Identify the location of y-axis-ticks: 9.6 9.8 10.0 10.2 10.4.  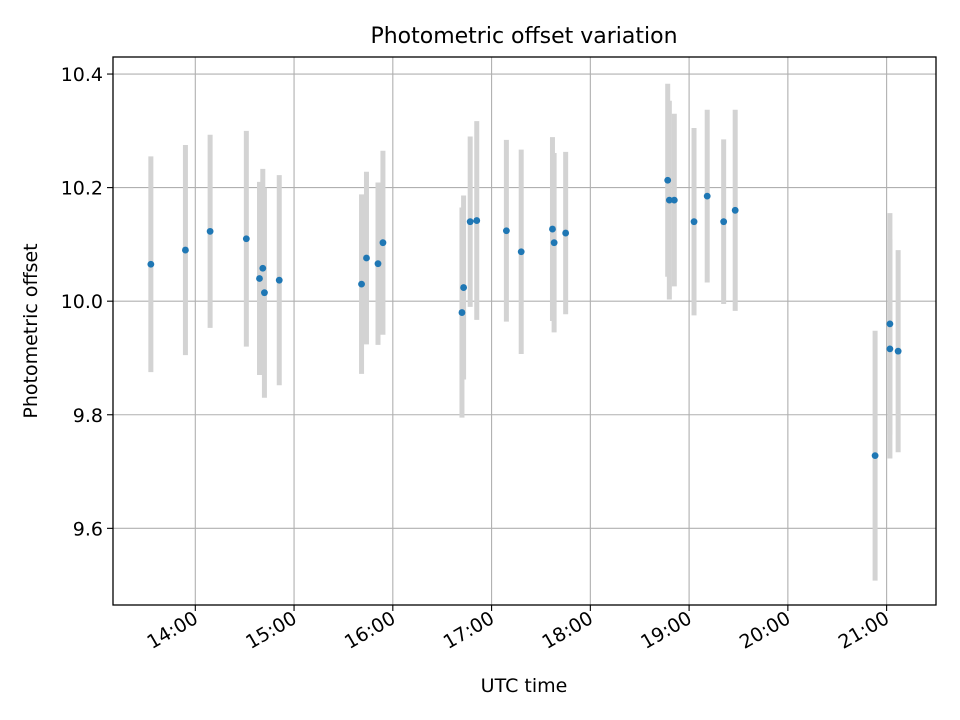
(87, 302).